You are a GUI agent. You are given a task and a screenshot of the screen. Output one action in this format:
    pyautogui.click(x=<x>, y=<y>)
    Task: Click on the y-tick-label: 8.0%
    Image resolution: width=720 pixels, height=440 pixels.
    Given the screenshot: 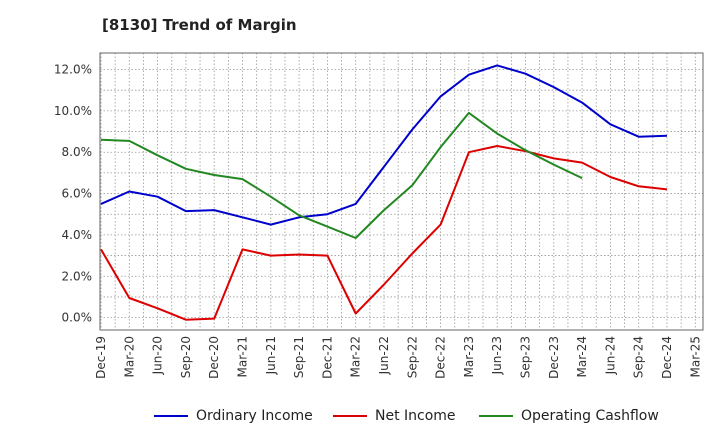 What is the action you would take?
    pyautogui.click(x=77, y=152)
    